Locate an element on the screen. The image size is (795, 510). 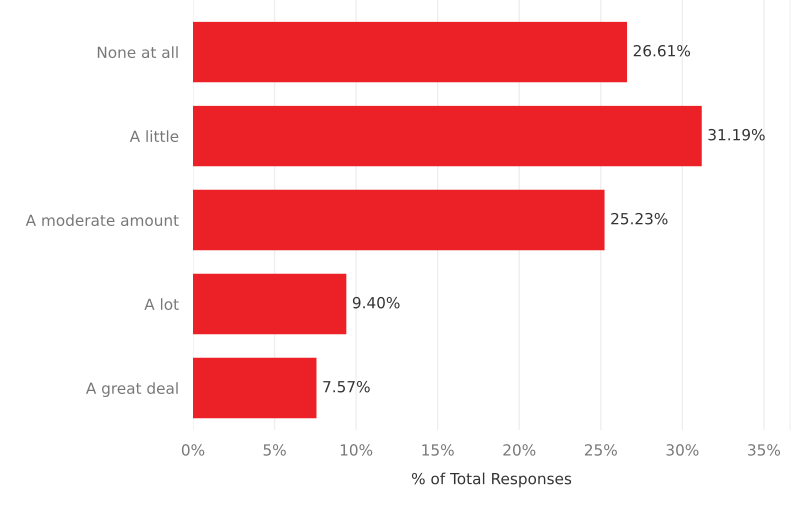
data-label: 7.57% is located at coordinates (346, 386).